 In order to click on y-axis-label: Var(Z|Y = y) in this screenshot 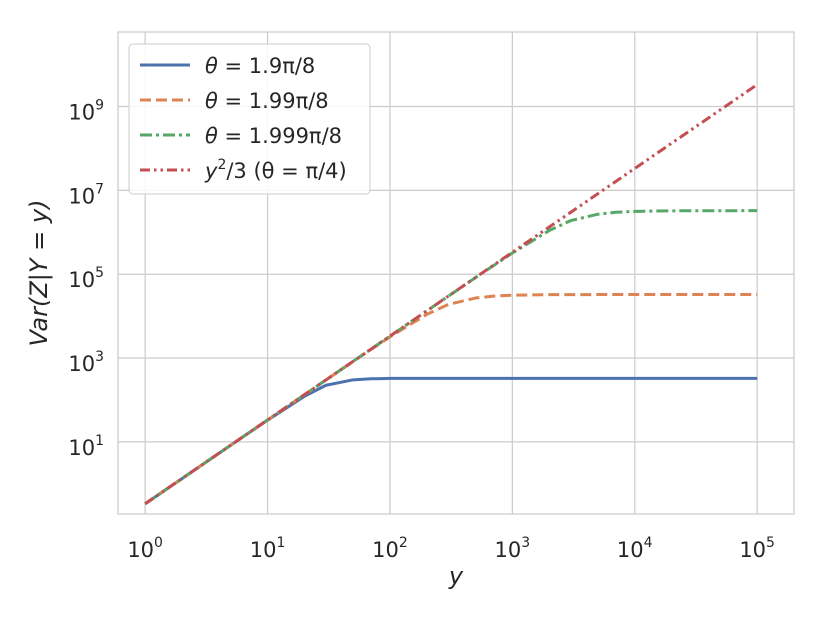, I will do `click(39, 273)`.